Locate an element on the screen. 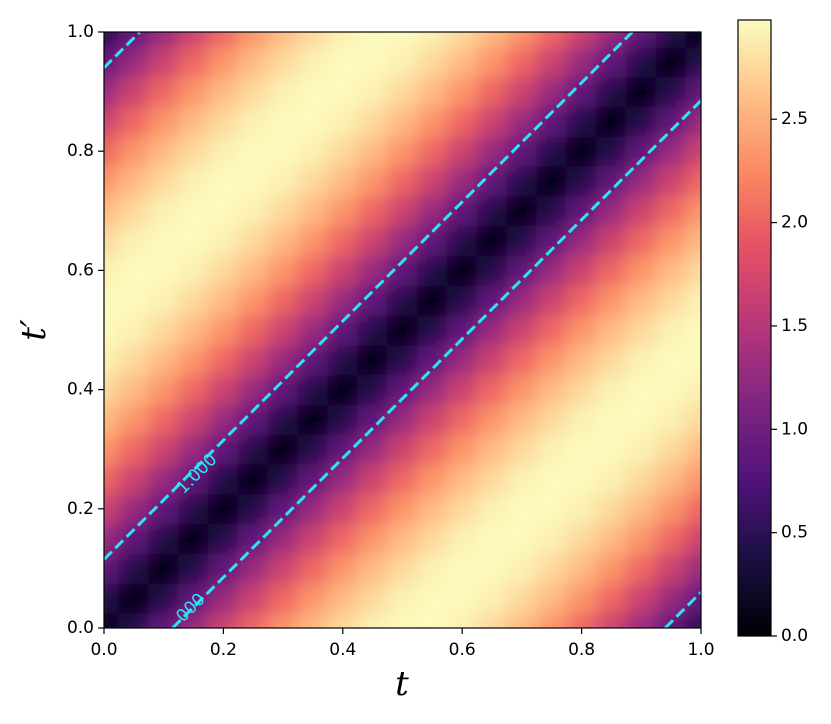 This screenshot has width=831, height=724. x-tick-label: 0.2 is located at coordinates (223, 650).